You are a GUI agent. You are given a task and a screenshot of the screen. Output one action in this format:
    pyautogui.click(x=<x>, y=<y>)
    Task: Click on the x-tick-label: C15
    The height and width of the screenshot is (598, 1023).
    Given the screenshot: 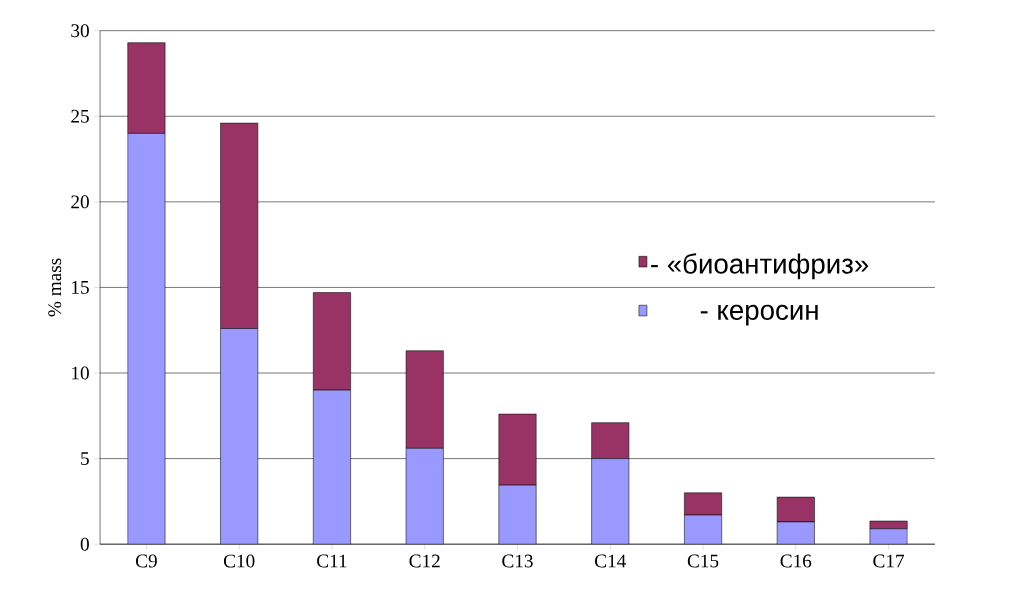 What is the action you would take?
    pyautogui.click(x=703, y=561)
    